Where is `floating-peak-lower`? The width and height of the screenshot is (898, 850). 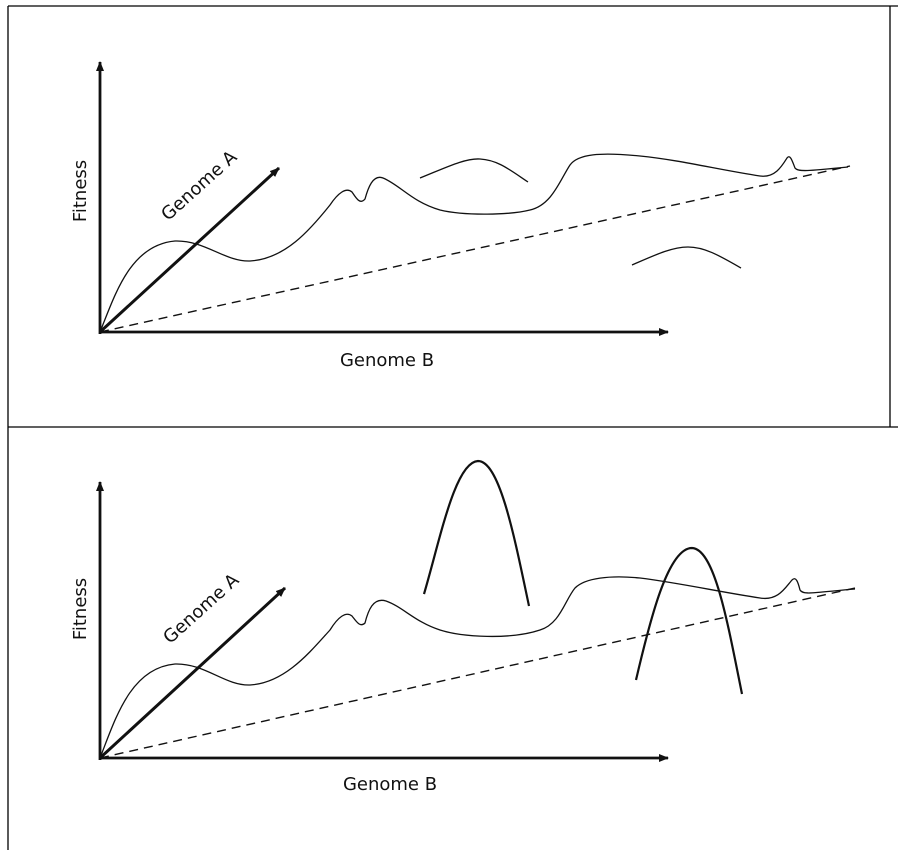 floating-peak-lower is located at coordinates (686, 257).